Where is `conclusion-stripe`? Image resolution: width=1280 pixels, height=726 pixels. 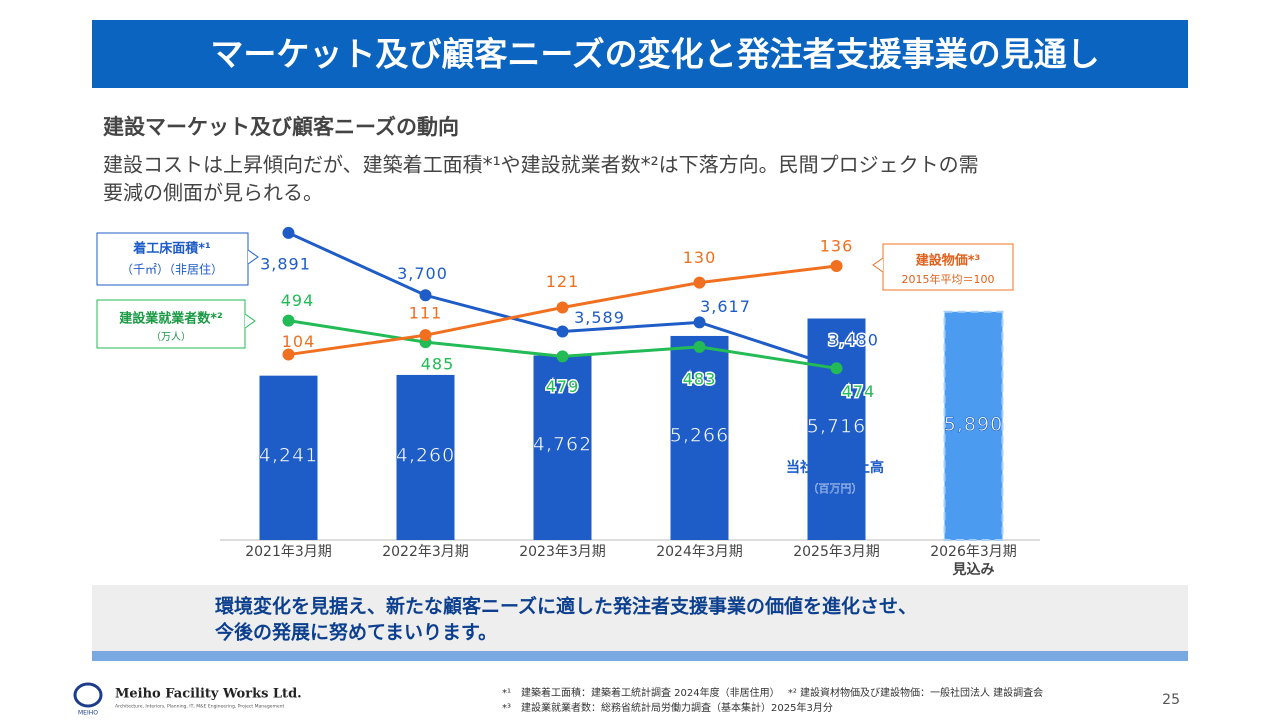
conclusion-stripe is located at coordinates (640, 656).